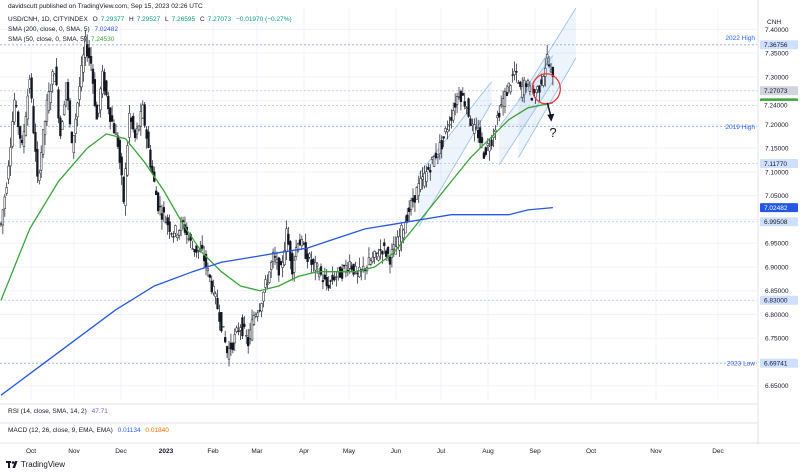 The height and width of the screenshot is (474, 800). Describe the element at coordinates (304, 451) in the screenshot. I see `x-tick-label: Apr` at that location.